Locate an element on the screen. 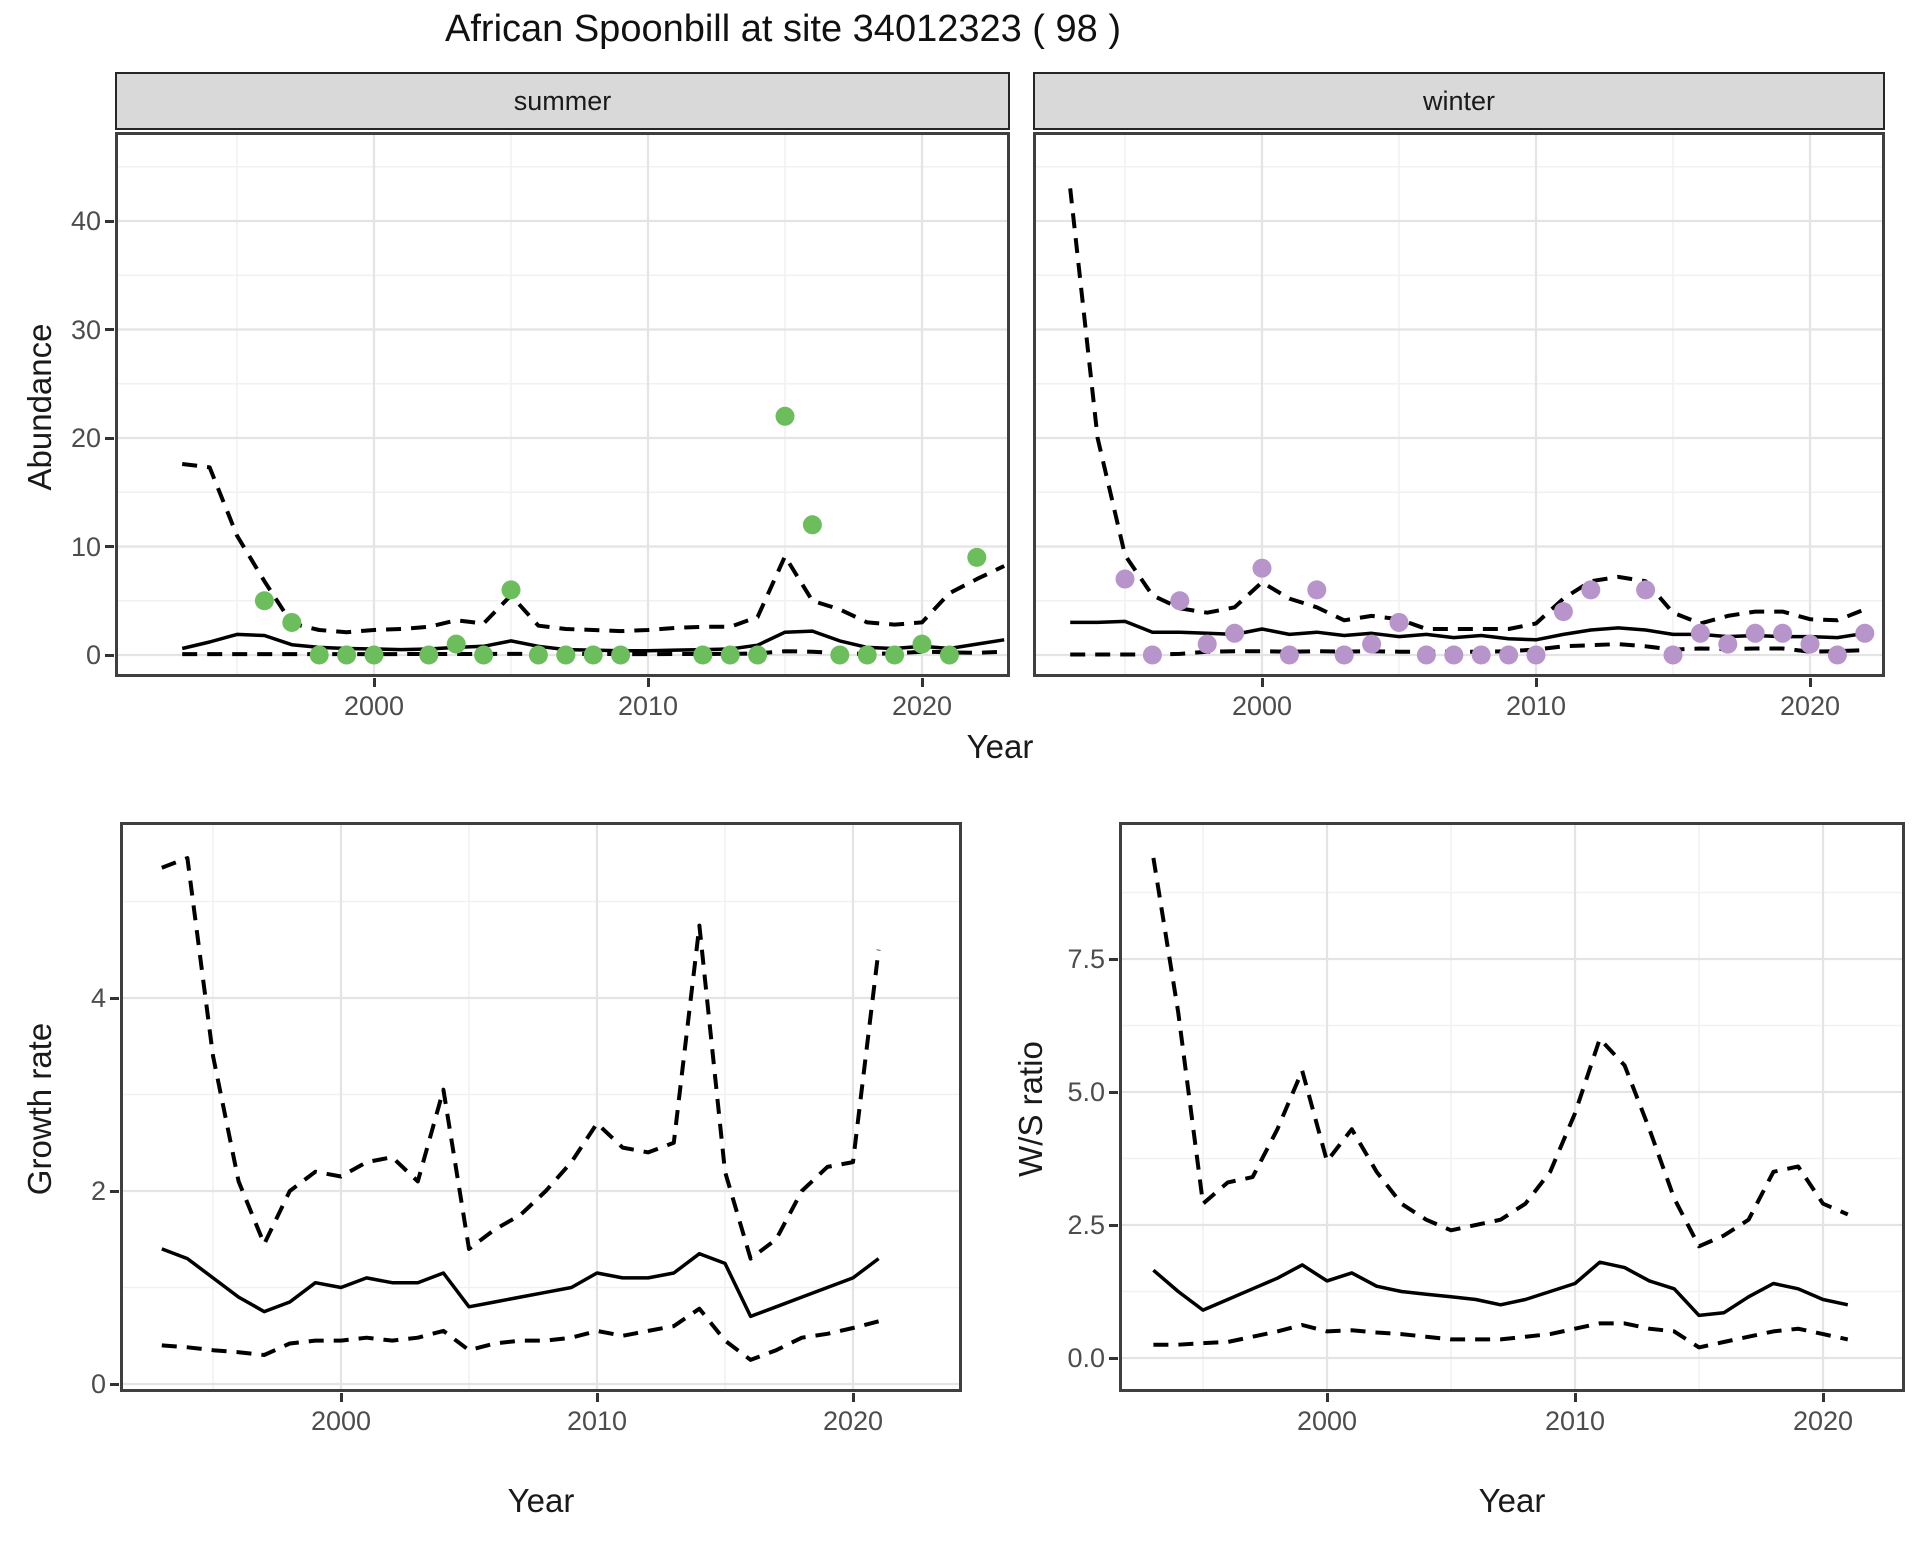 This screenshot has width=1920, height=1560. facet-strip-winter: winter is located at coordinates (1459, 101).